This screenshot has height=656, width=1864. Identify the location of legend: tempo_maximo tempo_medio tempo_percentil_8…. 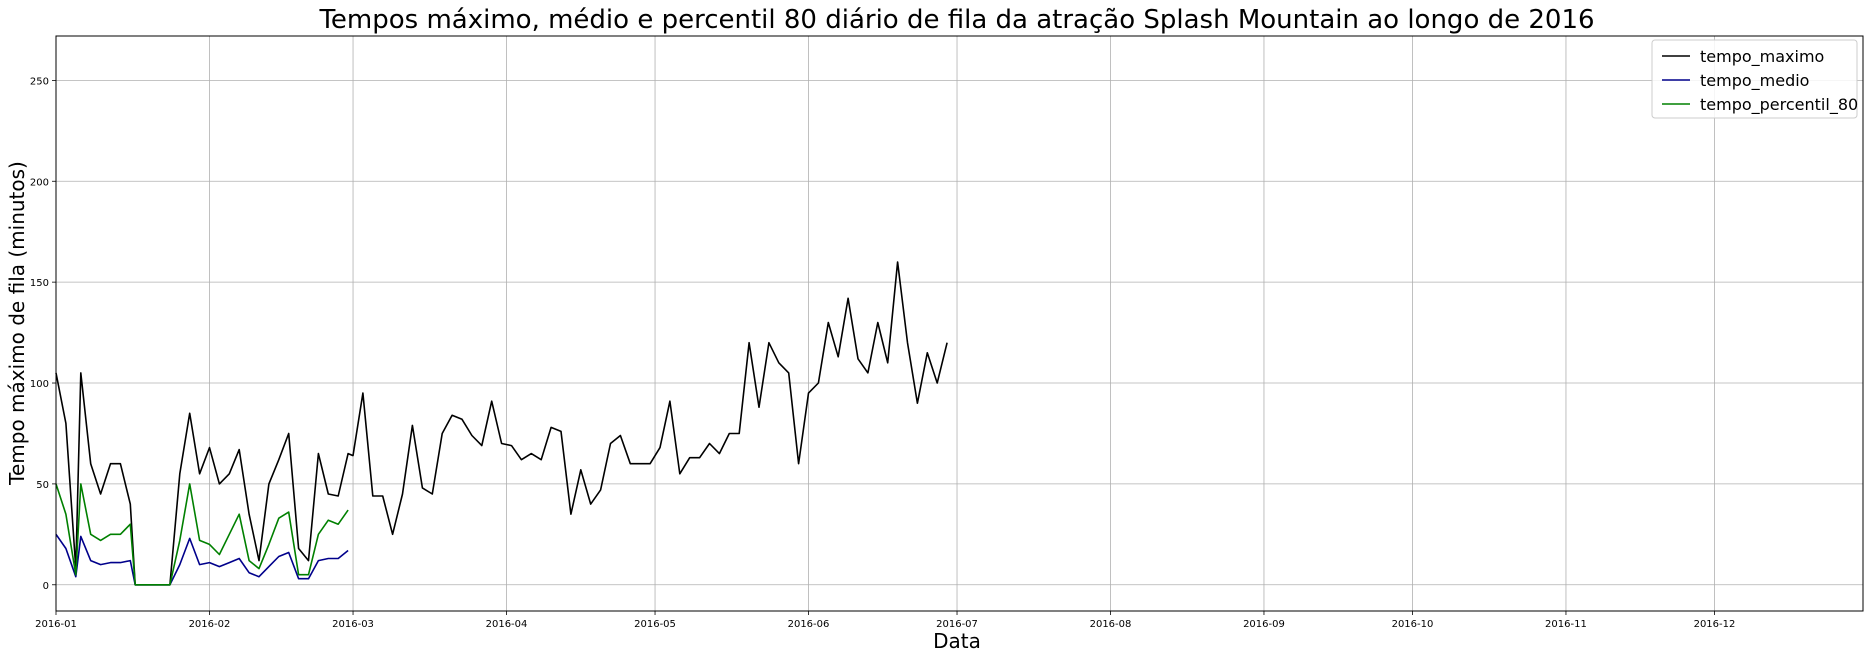
(1754, 79).